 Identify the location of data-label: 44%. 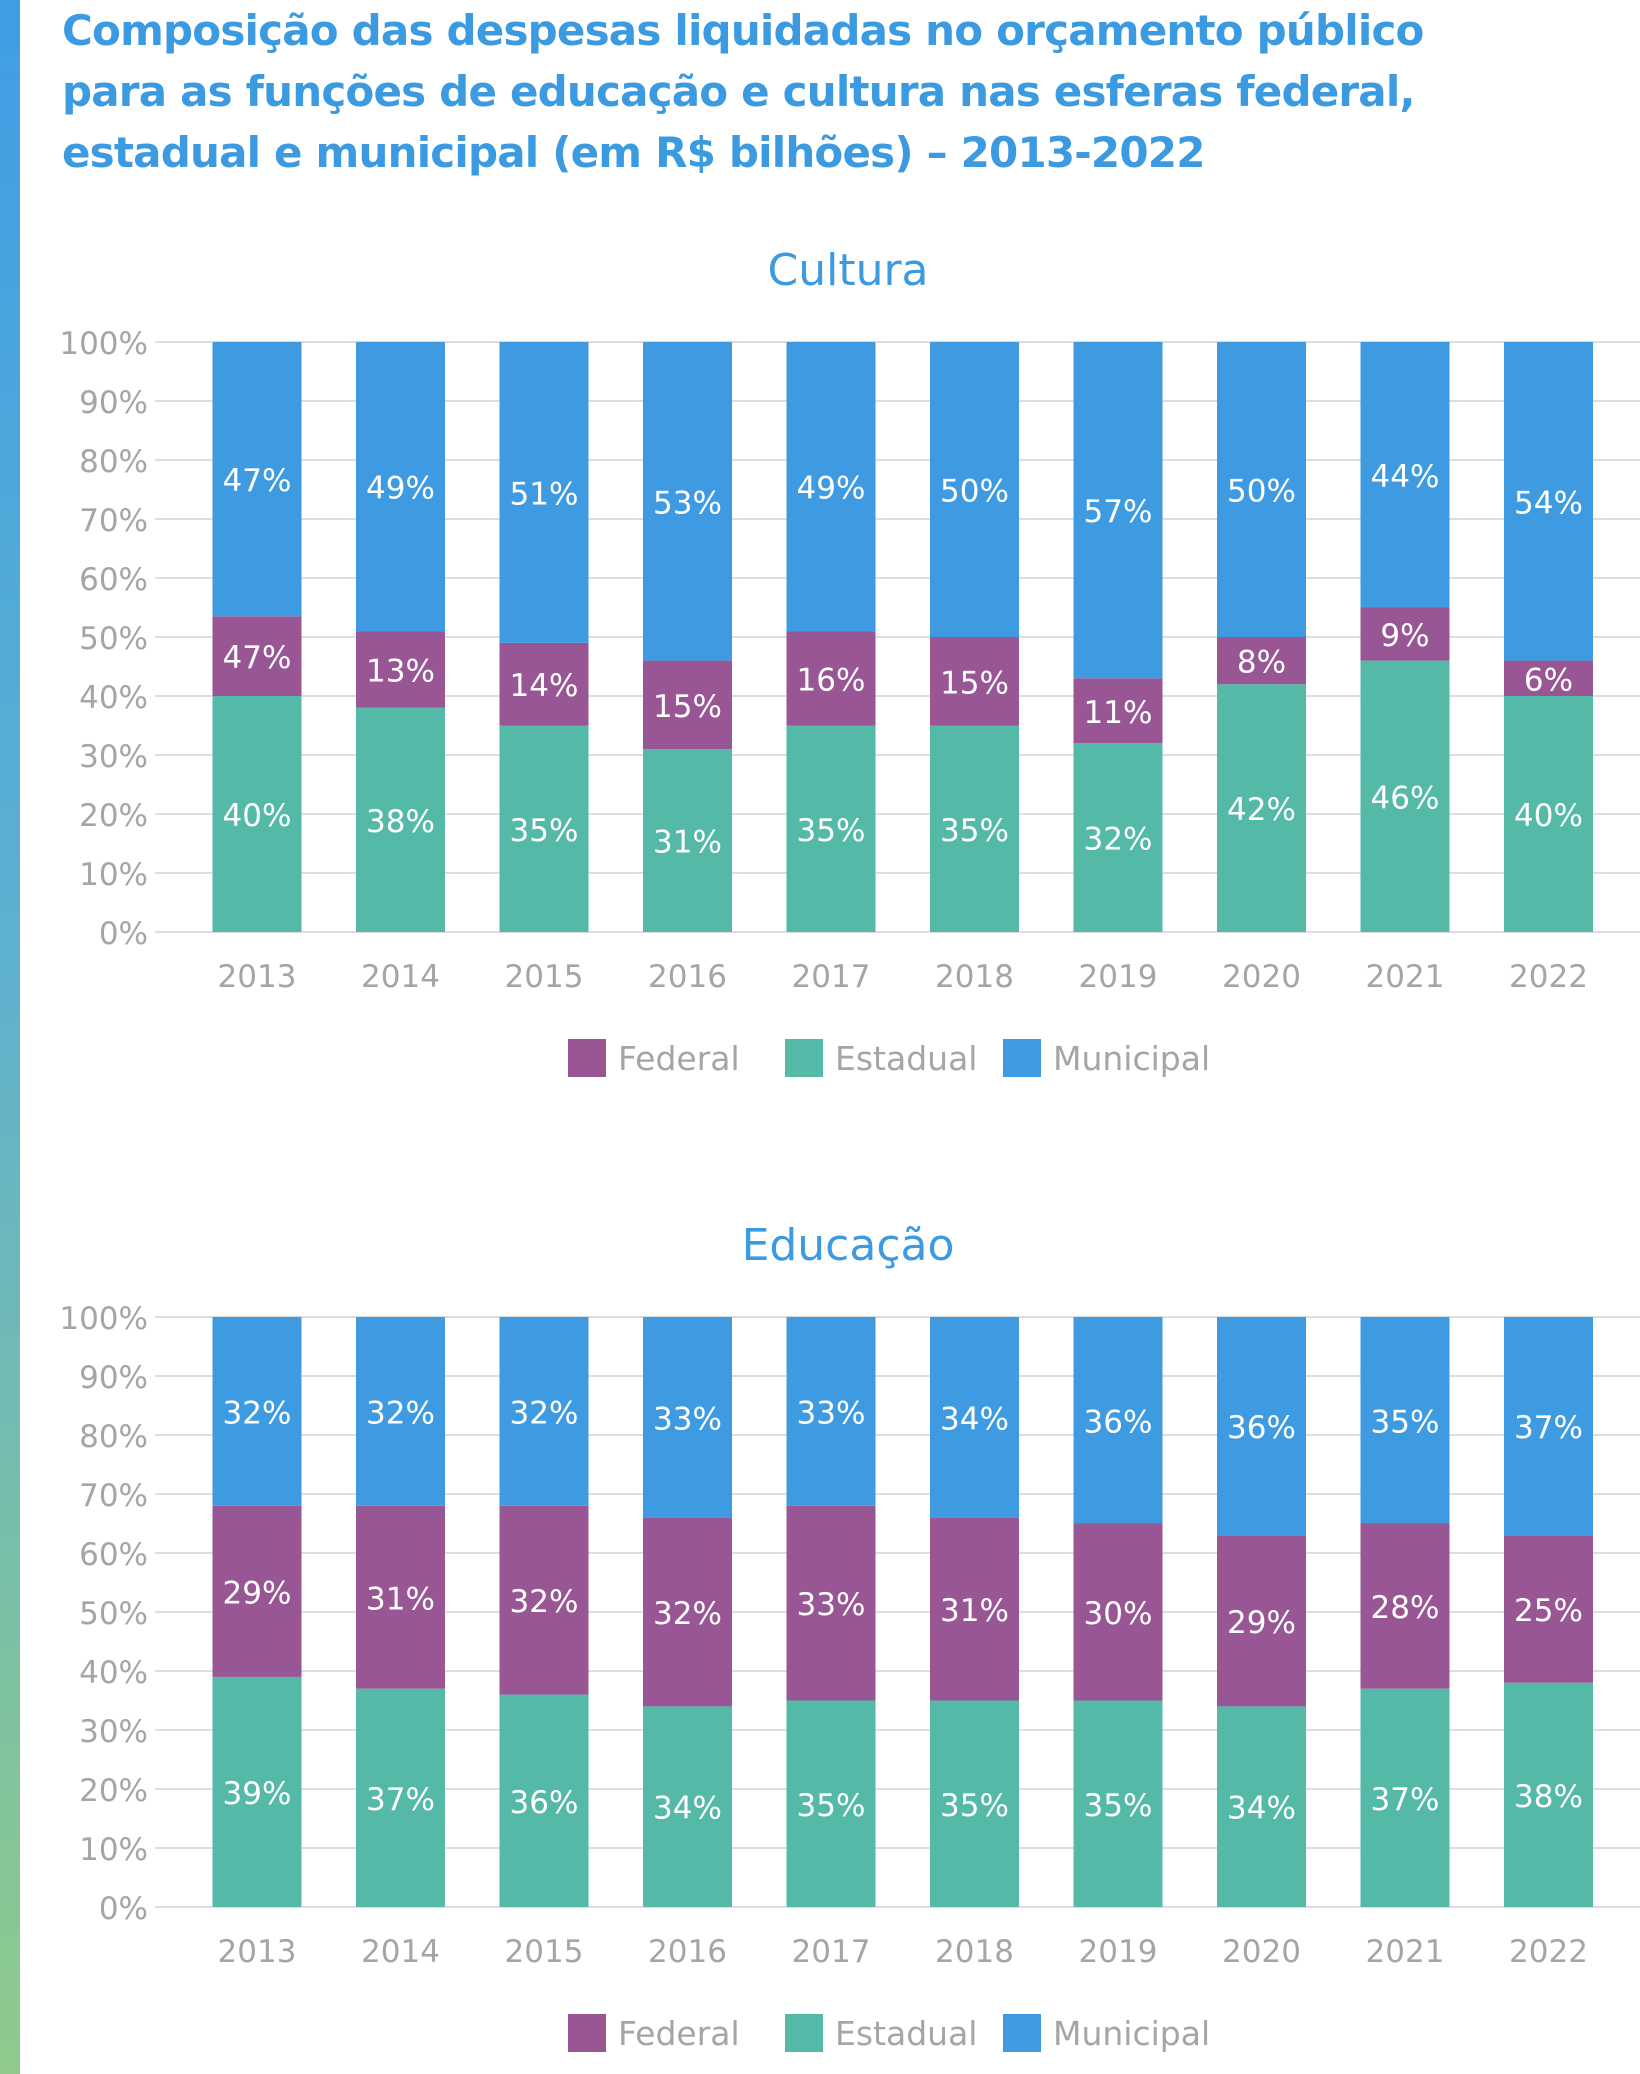
(1405, 477).